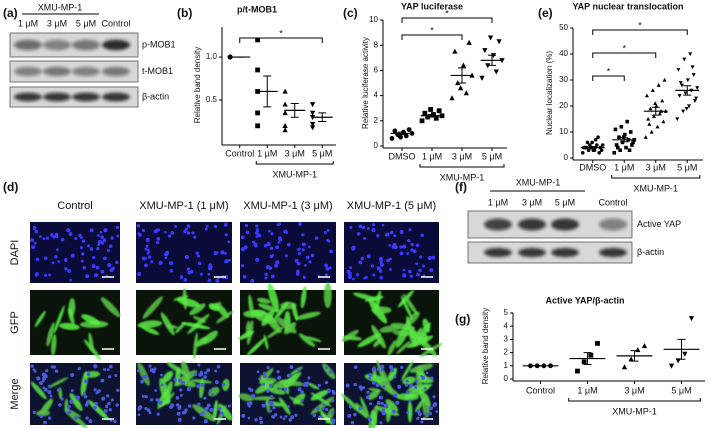 This screenshot has width=709, height=428. What do you see at coordinates (15, 393) in the screenshot?
I see `row-label: Merge` at bounding box center [15, 393].